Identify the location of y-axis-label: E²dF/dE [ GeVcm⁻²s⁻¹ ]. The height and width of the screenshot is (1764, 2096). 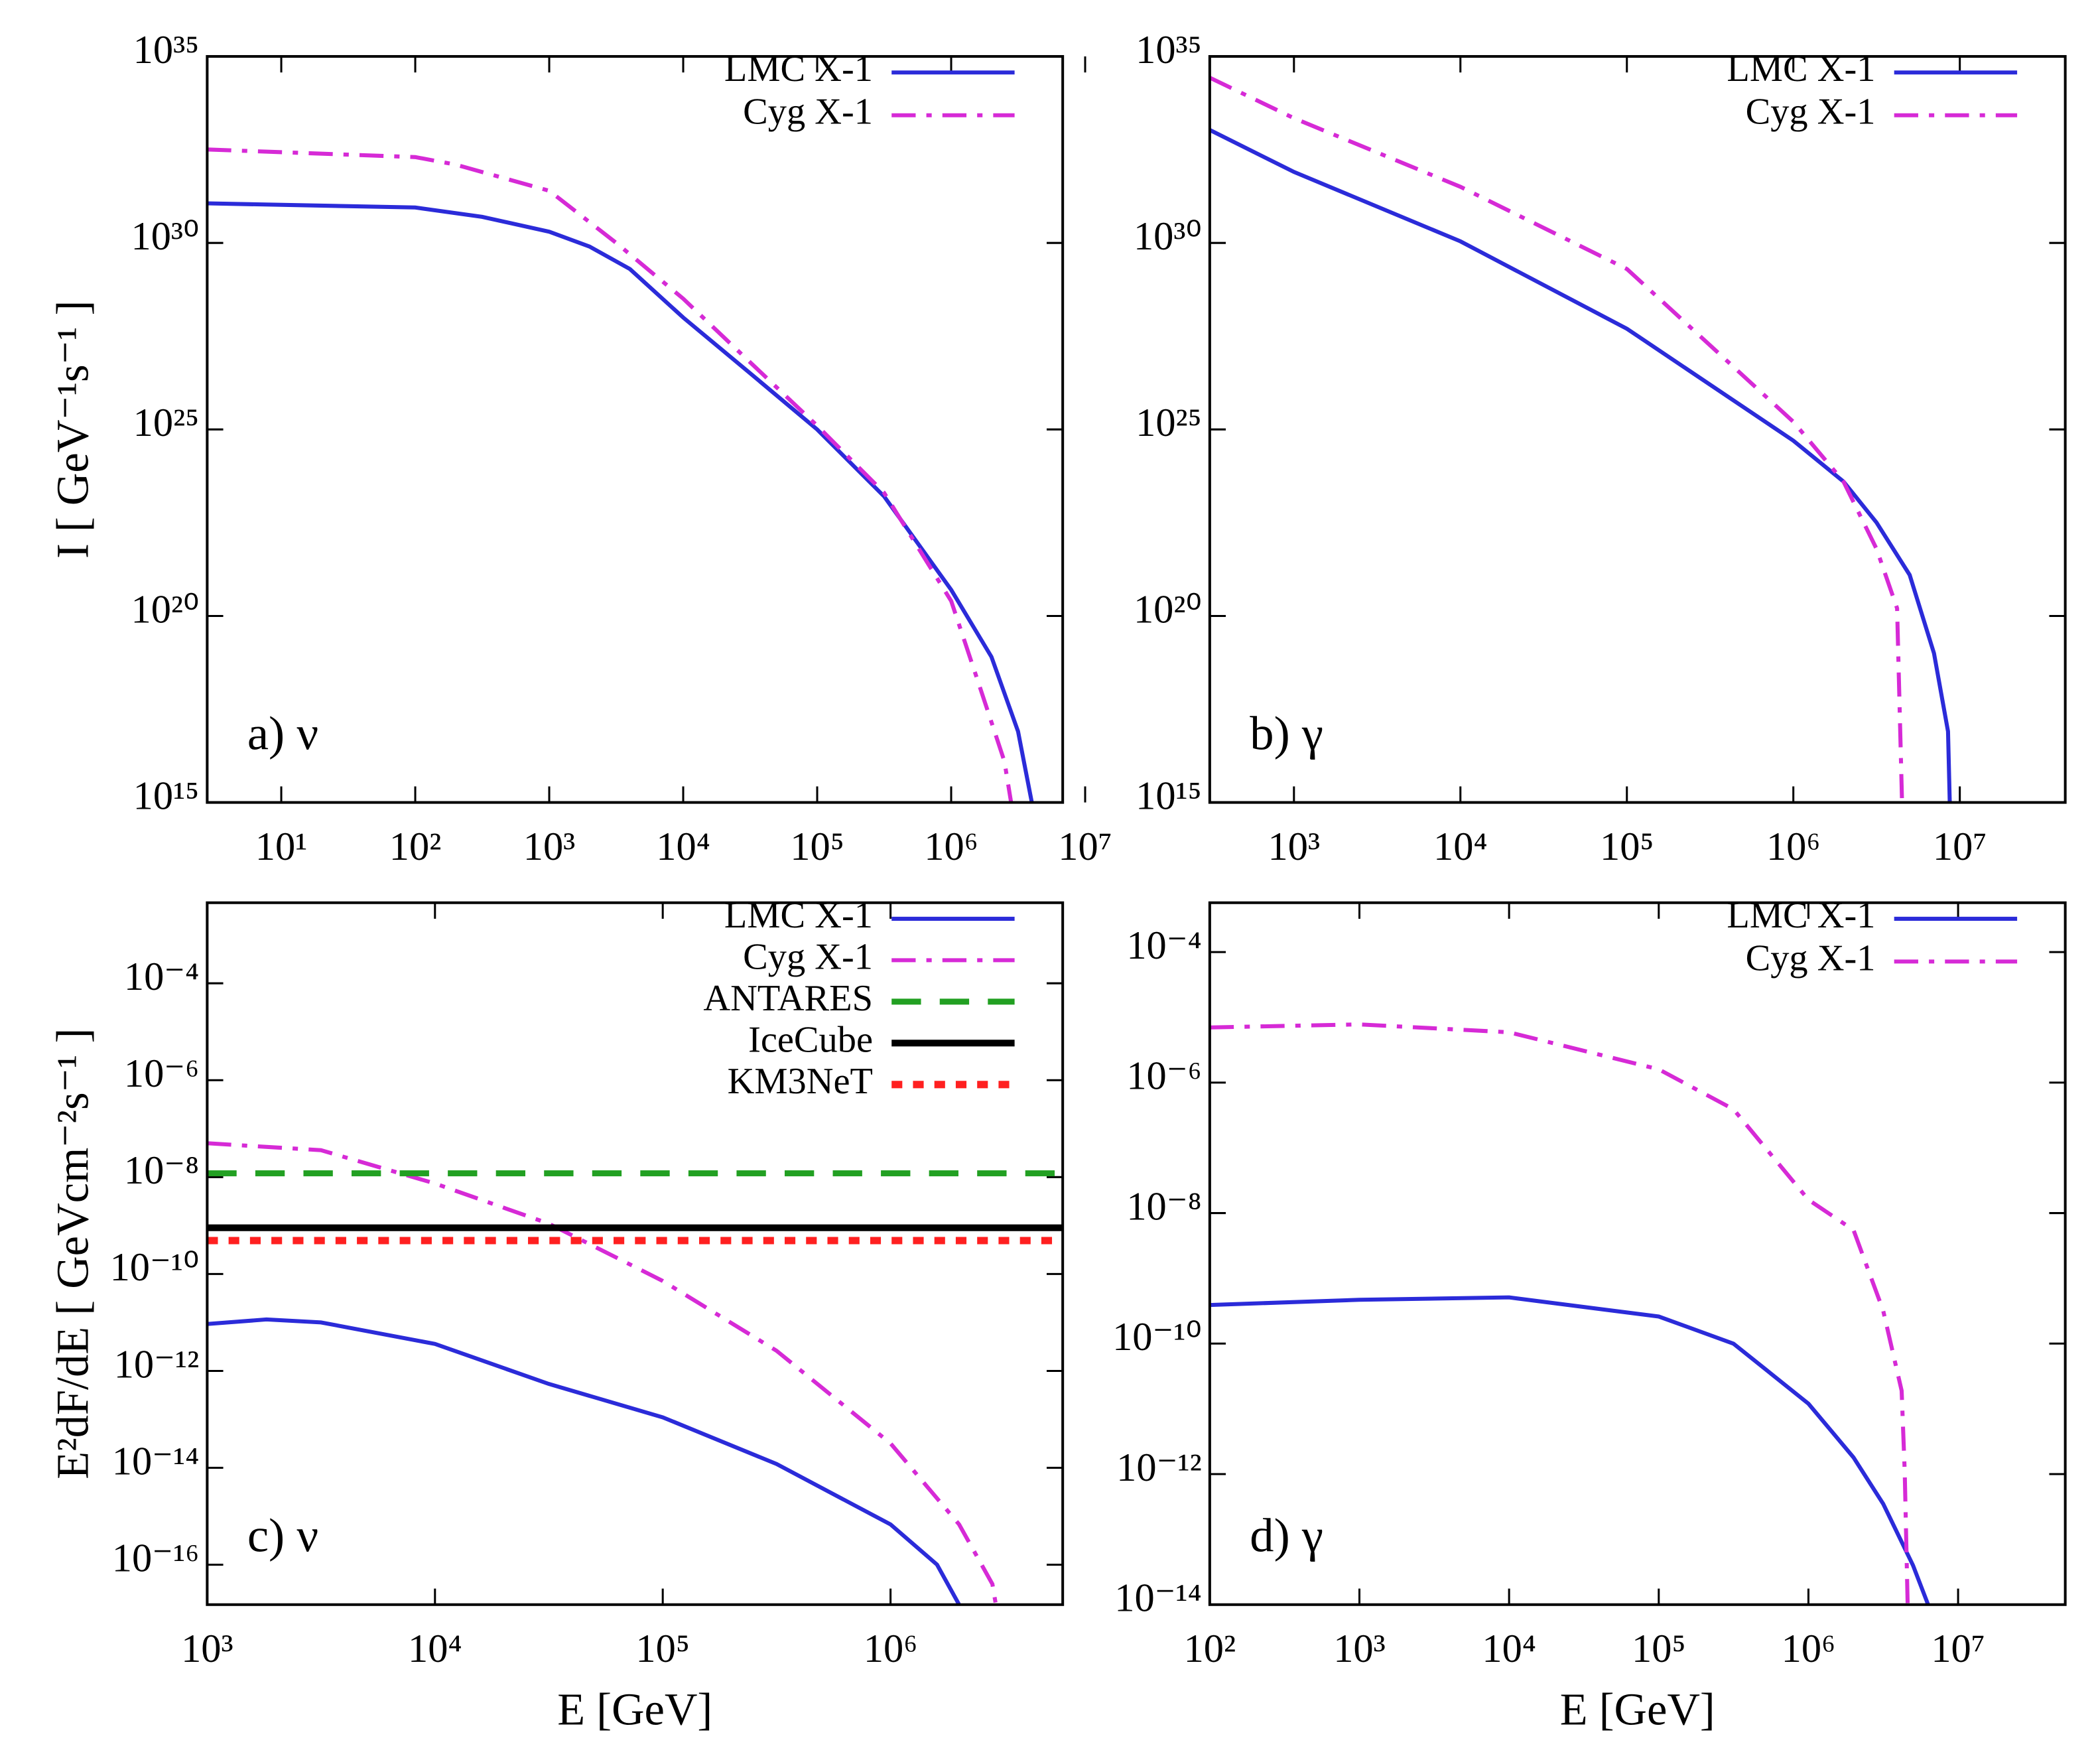
(73, 1254).